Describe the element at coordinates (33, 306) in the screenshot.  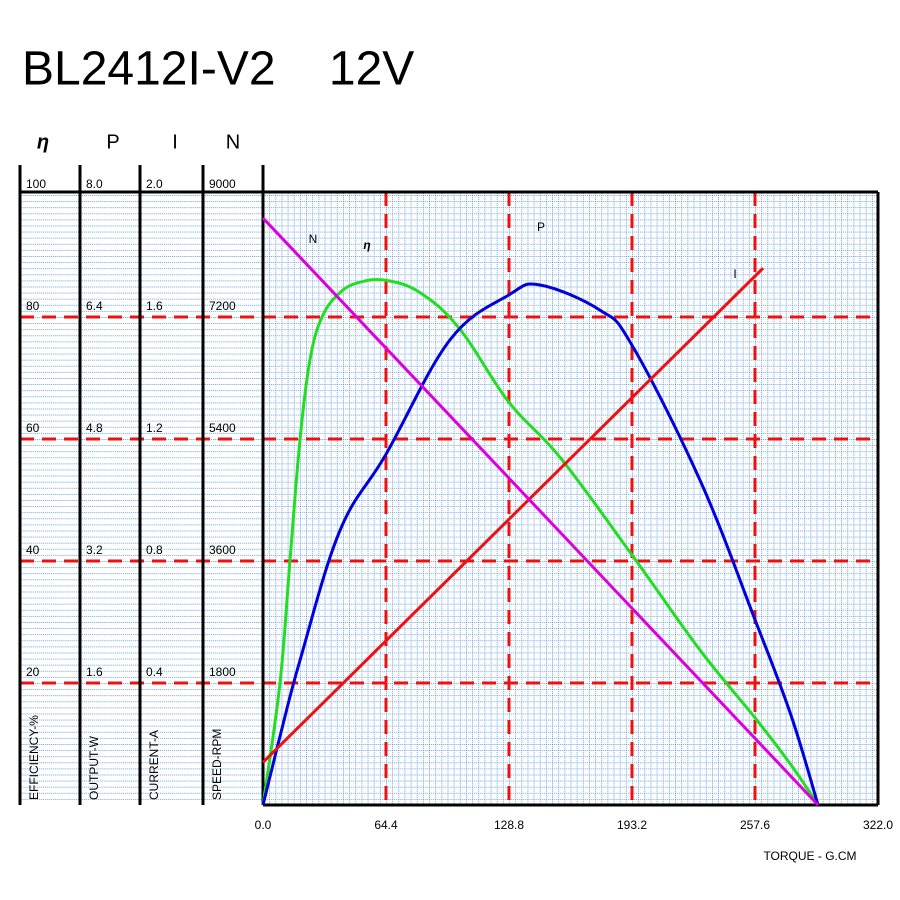
I see `y-tick-label: 80` at that location.